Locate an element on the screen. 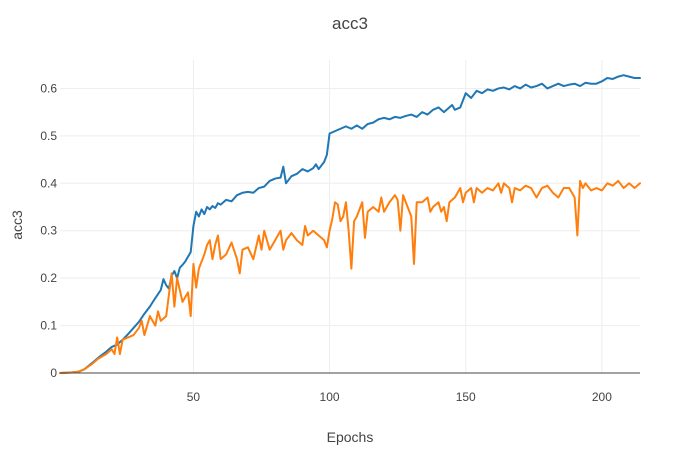 This screenshot has height=450, width=700. x-tick-label: 150 is located at coordinates (466, 397).